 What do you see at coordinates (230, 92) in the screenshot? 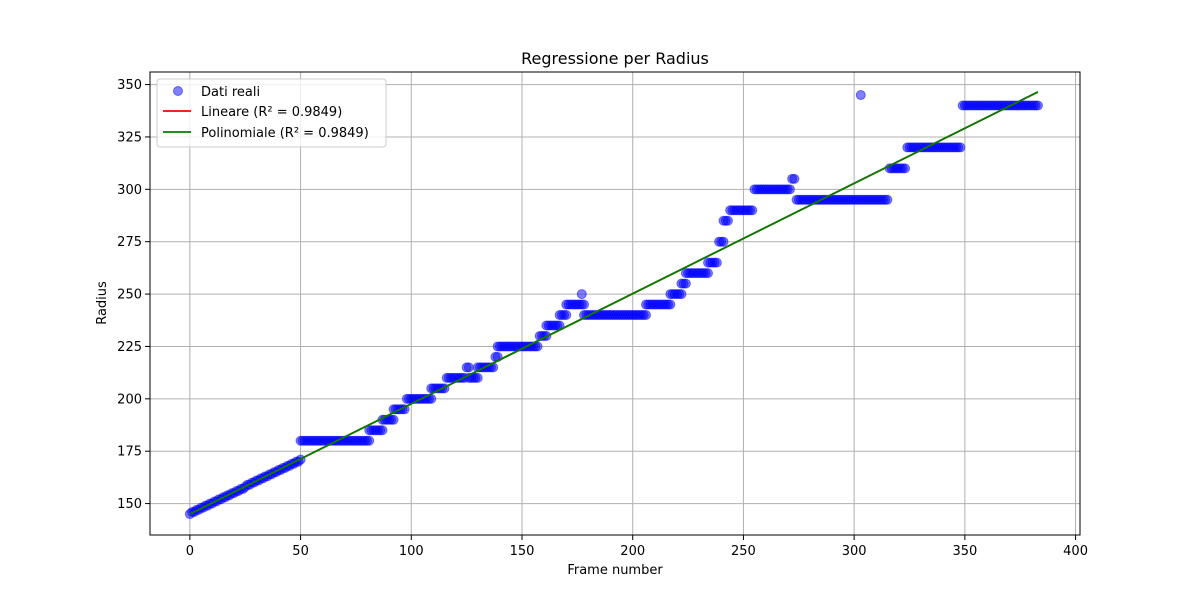
I see `legend-label-scatter: Dati reali` at bounding box center [230, 92].